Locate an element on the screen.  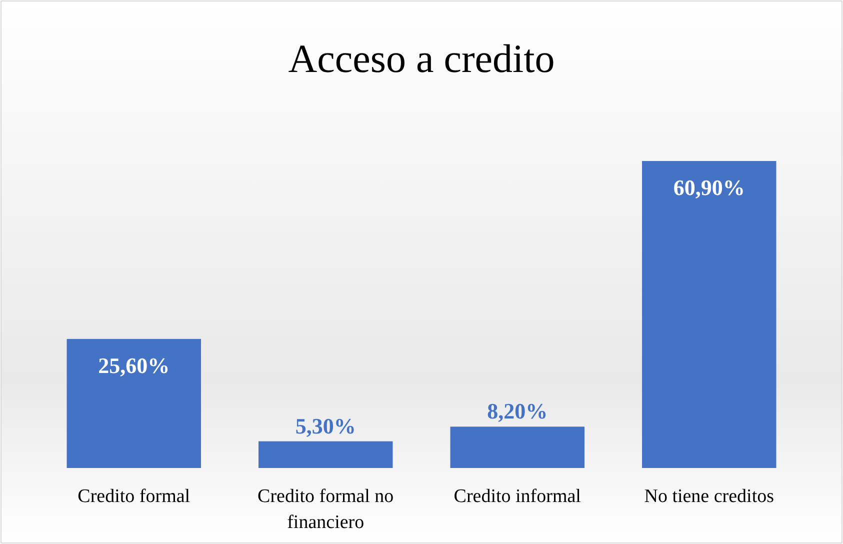
x-tick-label: No tiene creditos is located at coordinates (709, 496).